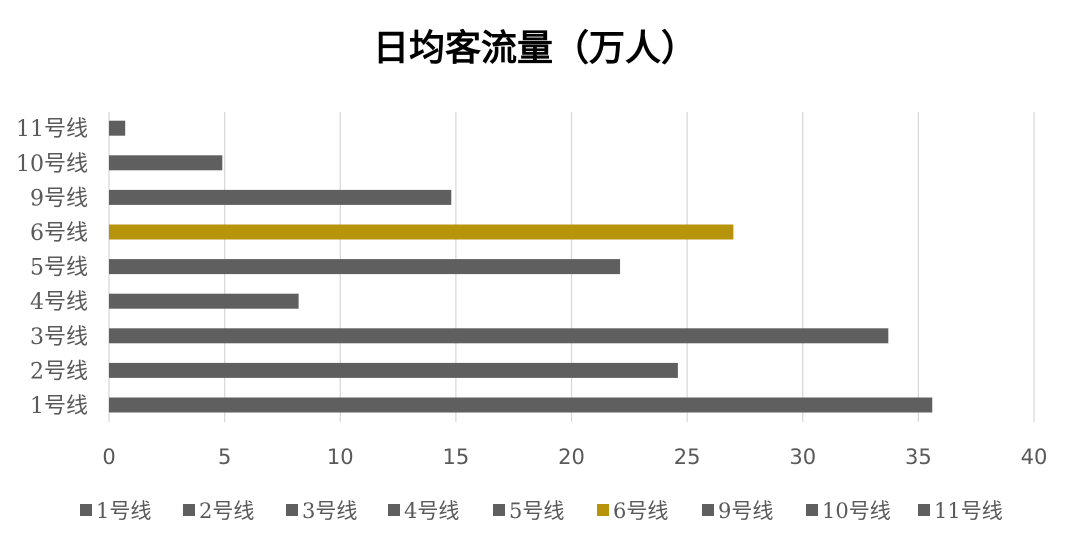  What do you see at coordinates (687, 457) in the screenshot?
I see `x-tick-label: 25` at bounding box center [687, 457].